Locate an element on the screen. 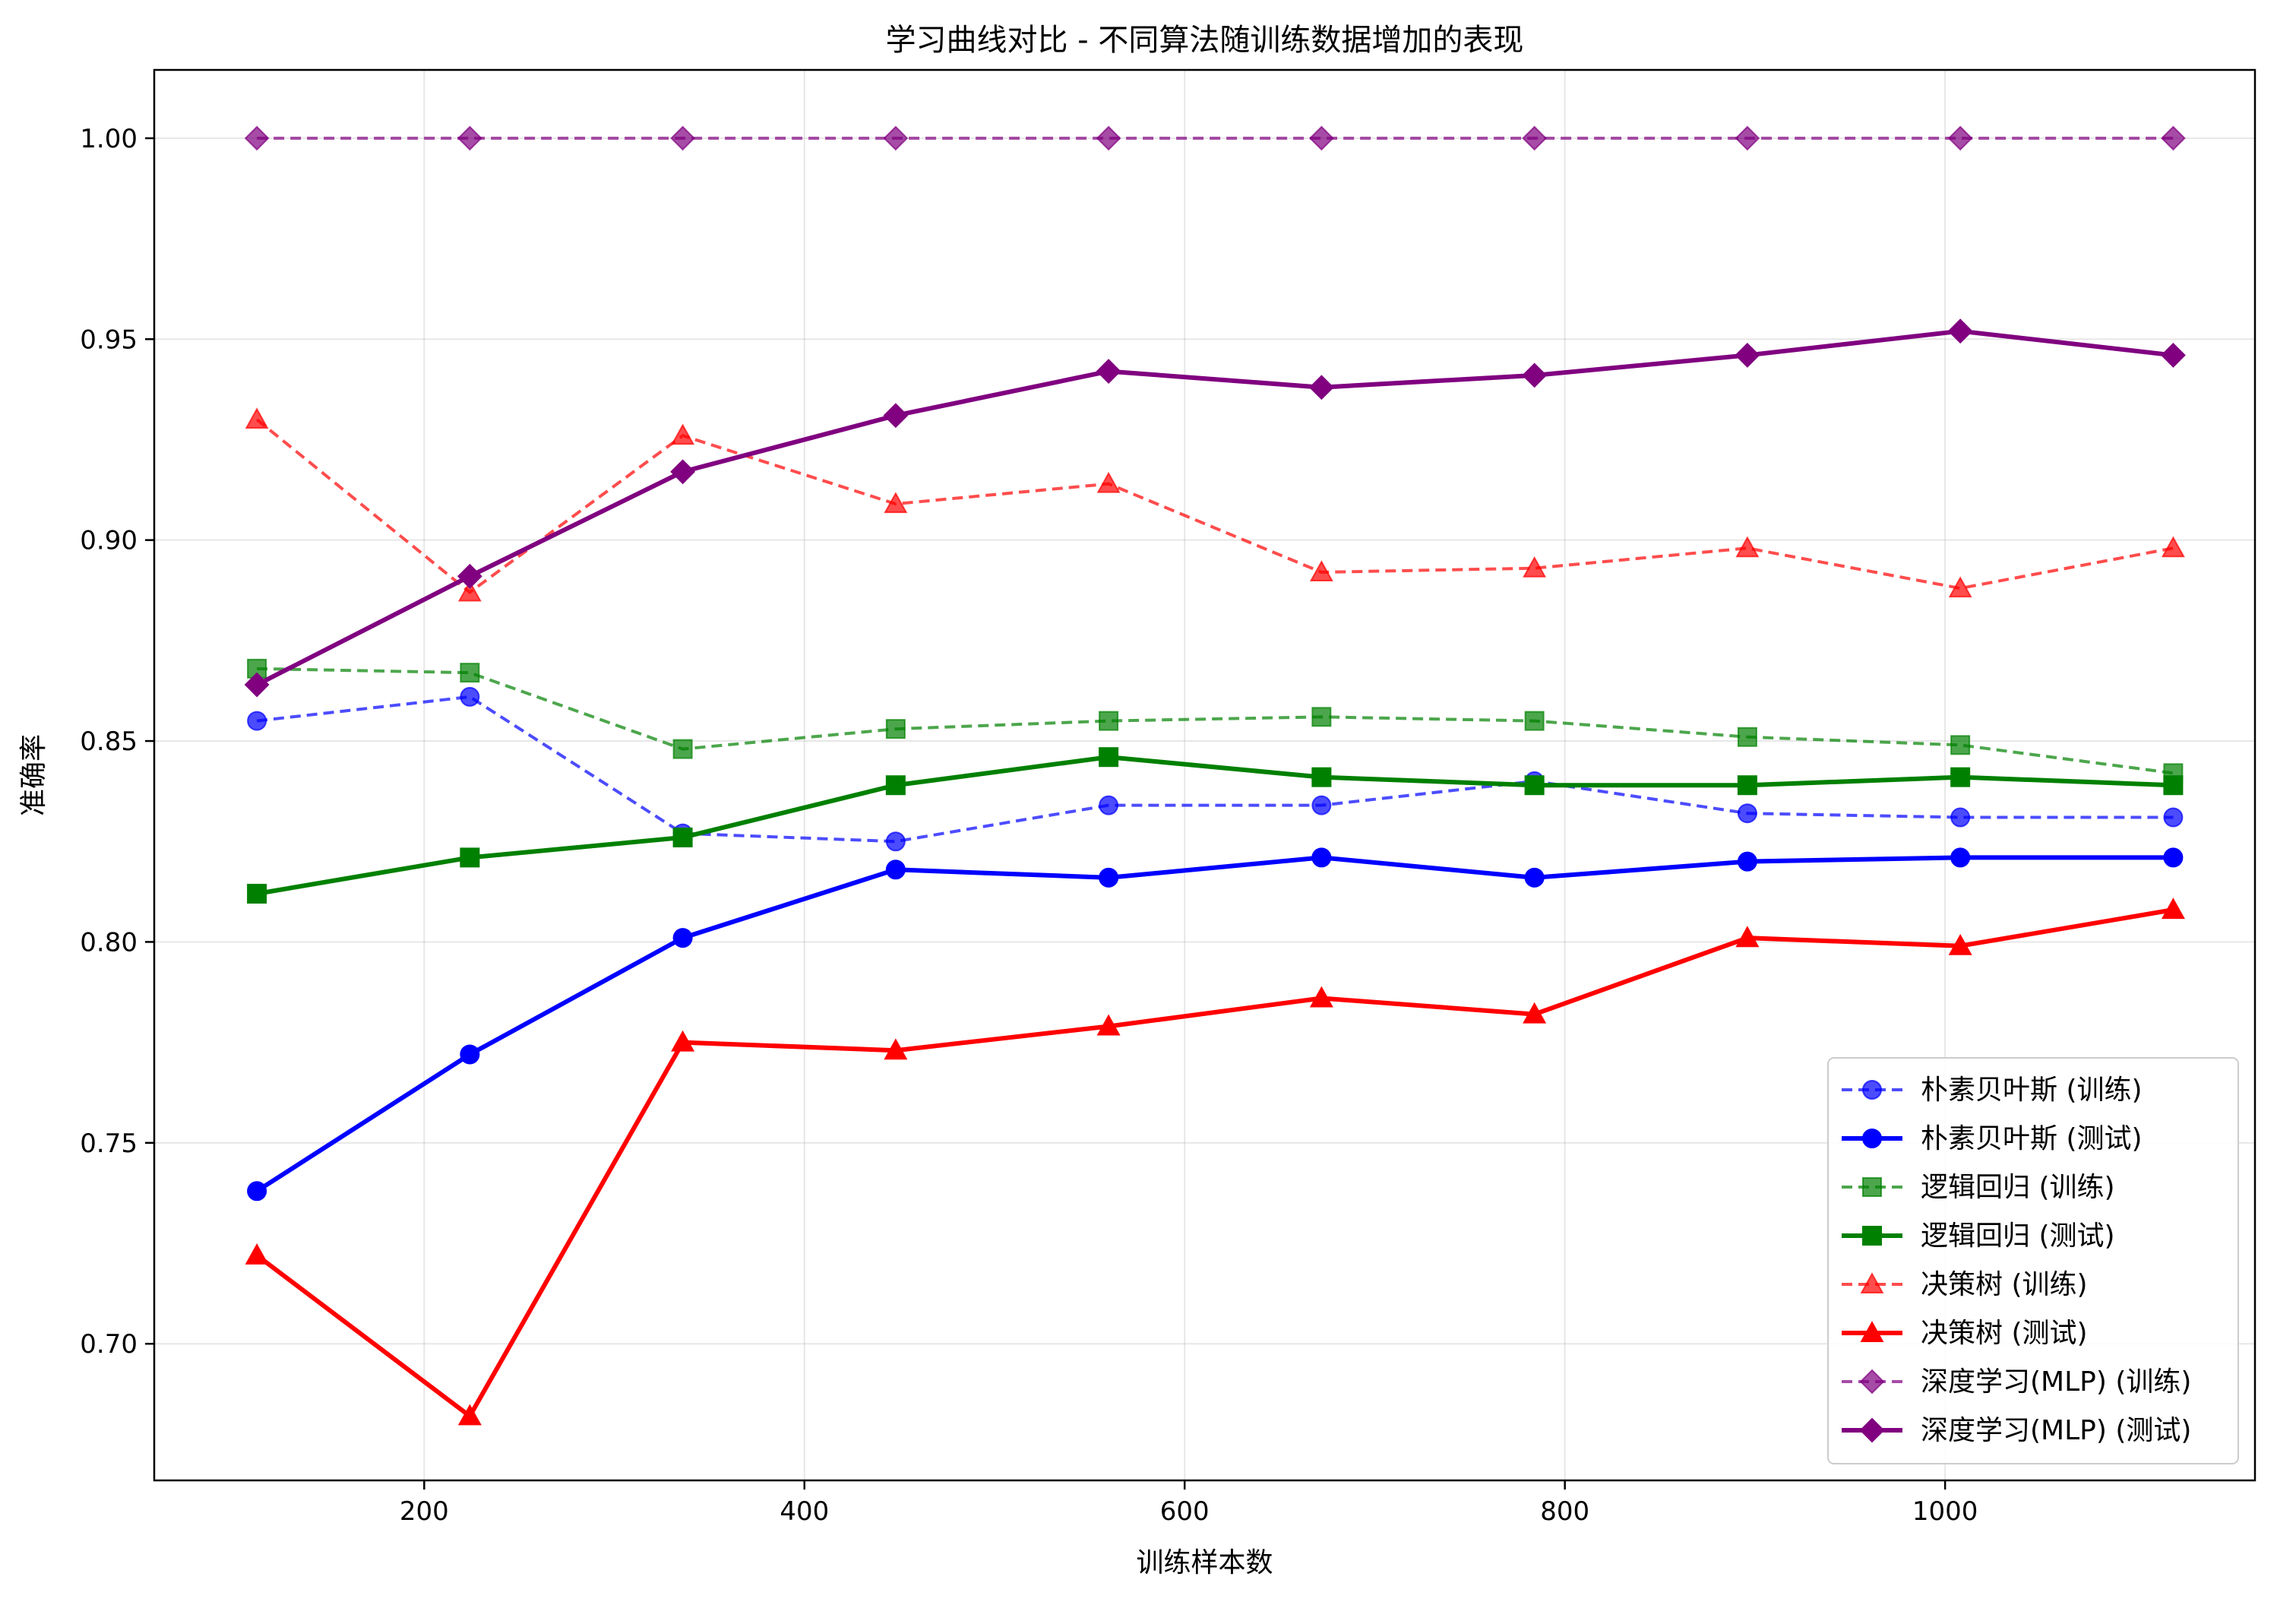 Image resolution: width=2296 pixels, height=1602 pixels. legend-item: 深度学习(MLP) (训练) is located at coordinates (2016, 1382).